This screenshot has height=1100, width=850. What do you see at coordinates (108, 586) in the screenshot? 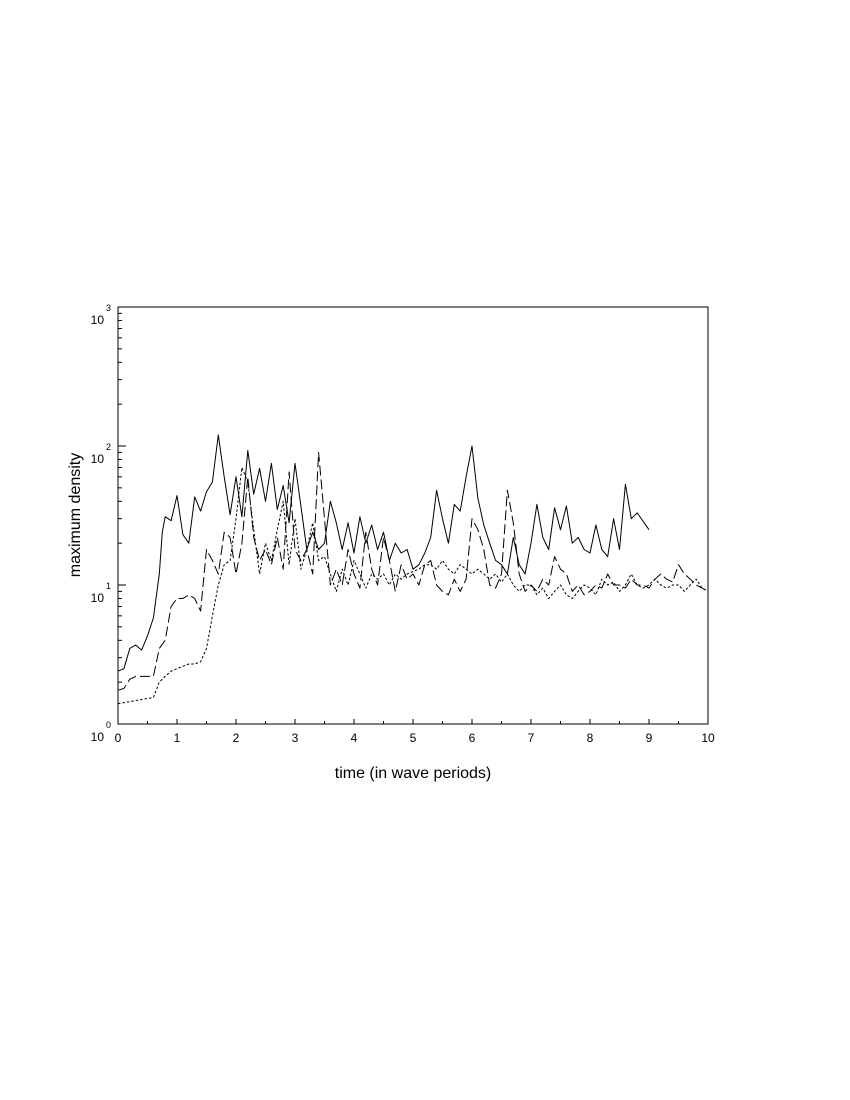
I see `y-tick-label-exponent: 1` at bounding box center [108, 586].